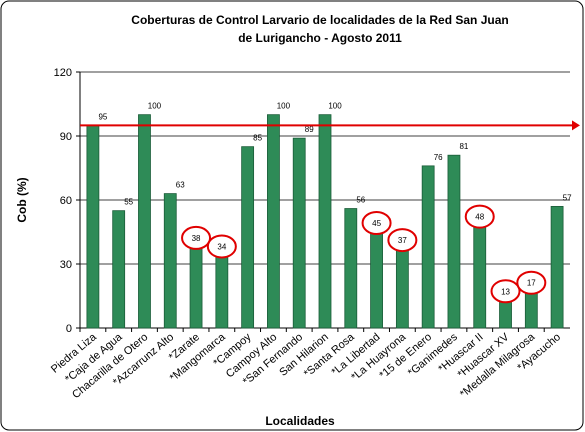 Image resolution: width=585 pixels, height=432 pixels. Describe the element at coordinates (128, 202) in the screenshot. I see `value-label: 55` at that location.